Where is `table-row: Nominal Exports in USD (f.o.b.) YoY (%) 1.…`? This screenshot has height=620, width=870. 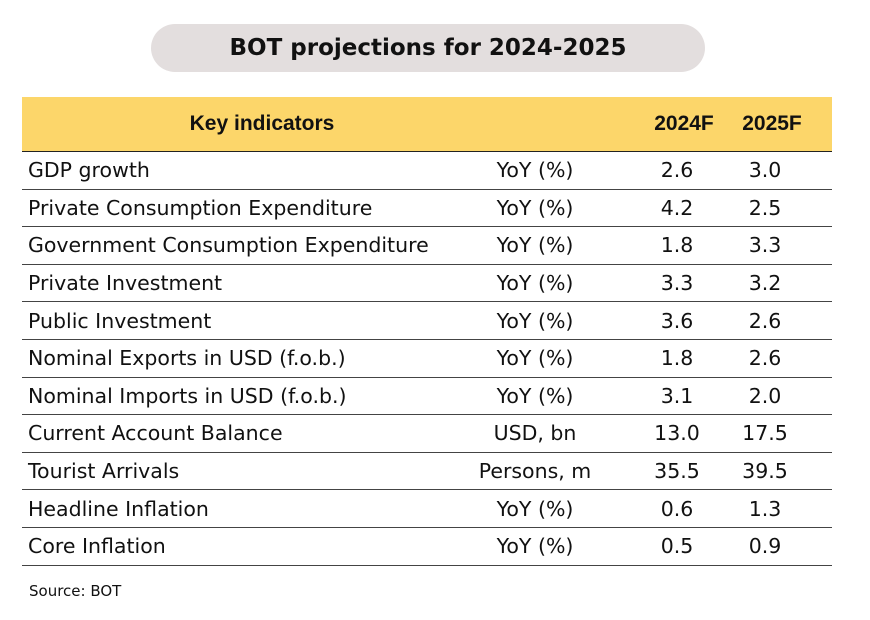 table-row: Nominal Exports in USD (f.o.b.) YoY (%) 1.… is located at coordinates (427, 359).